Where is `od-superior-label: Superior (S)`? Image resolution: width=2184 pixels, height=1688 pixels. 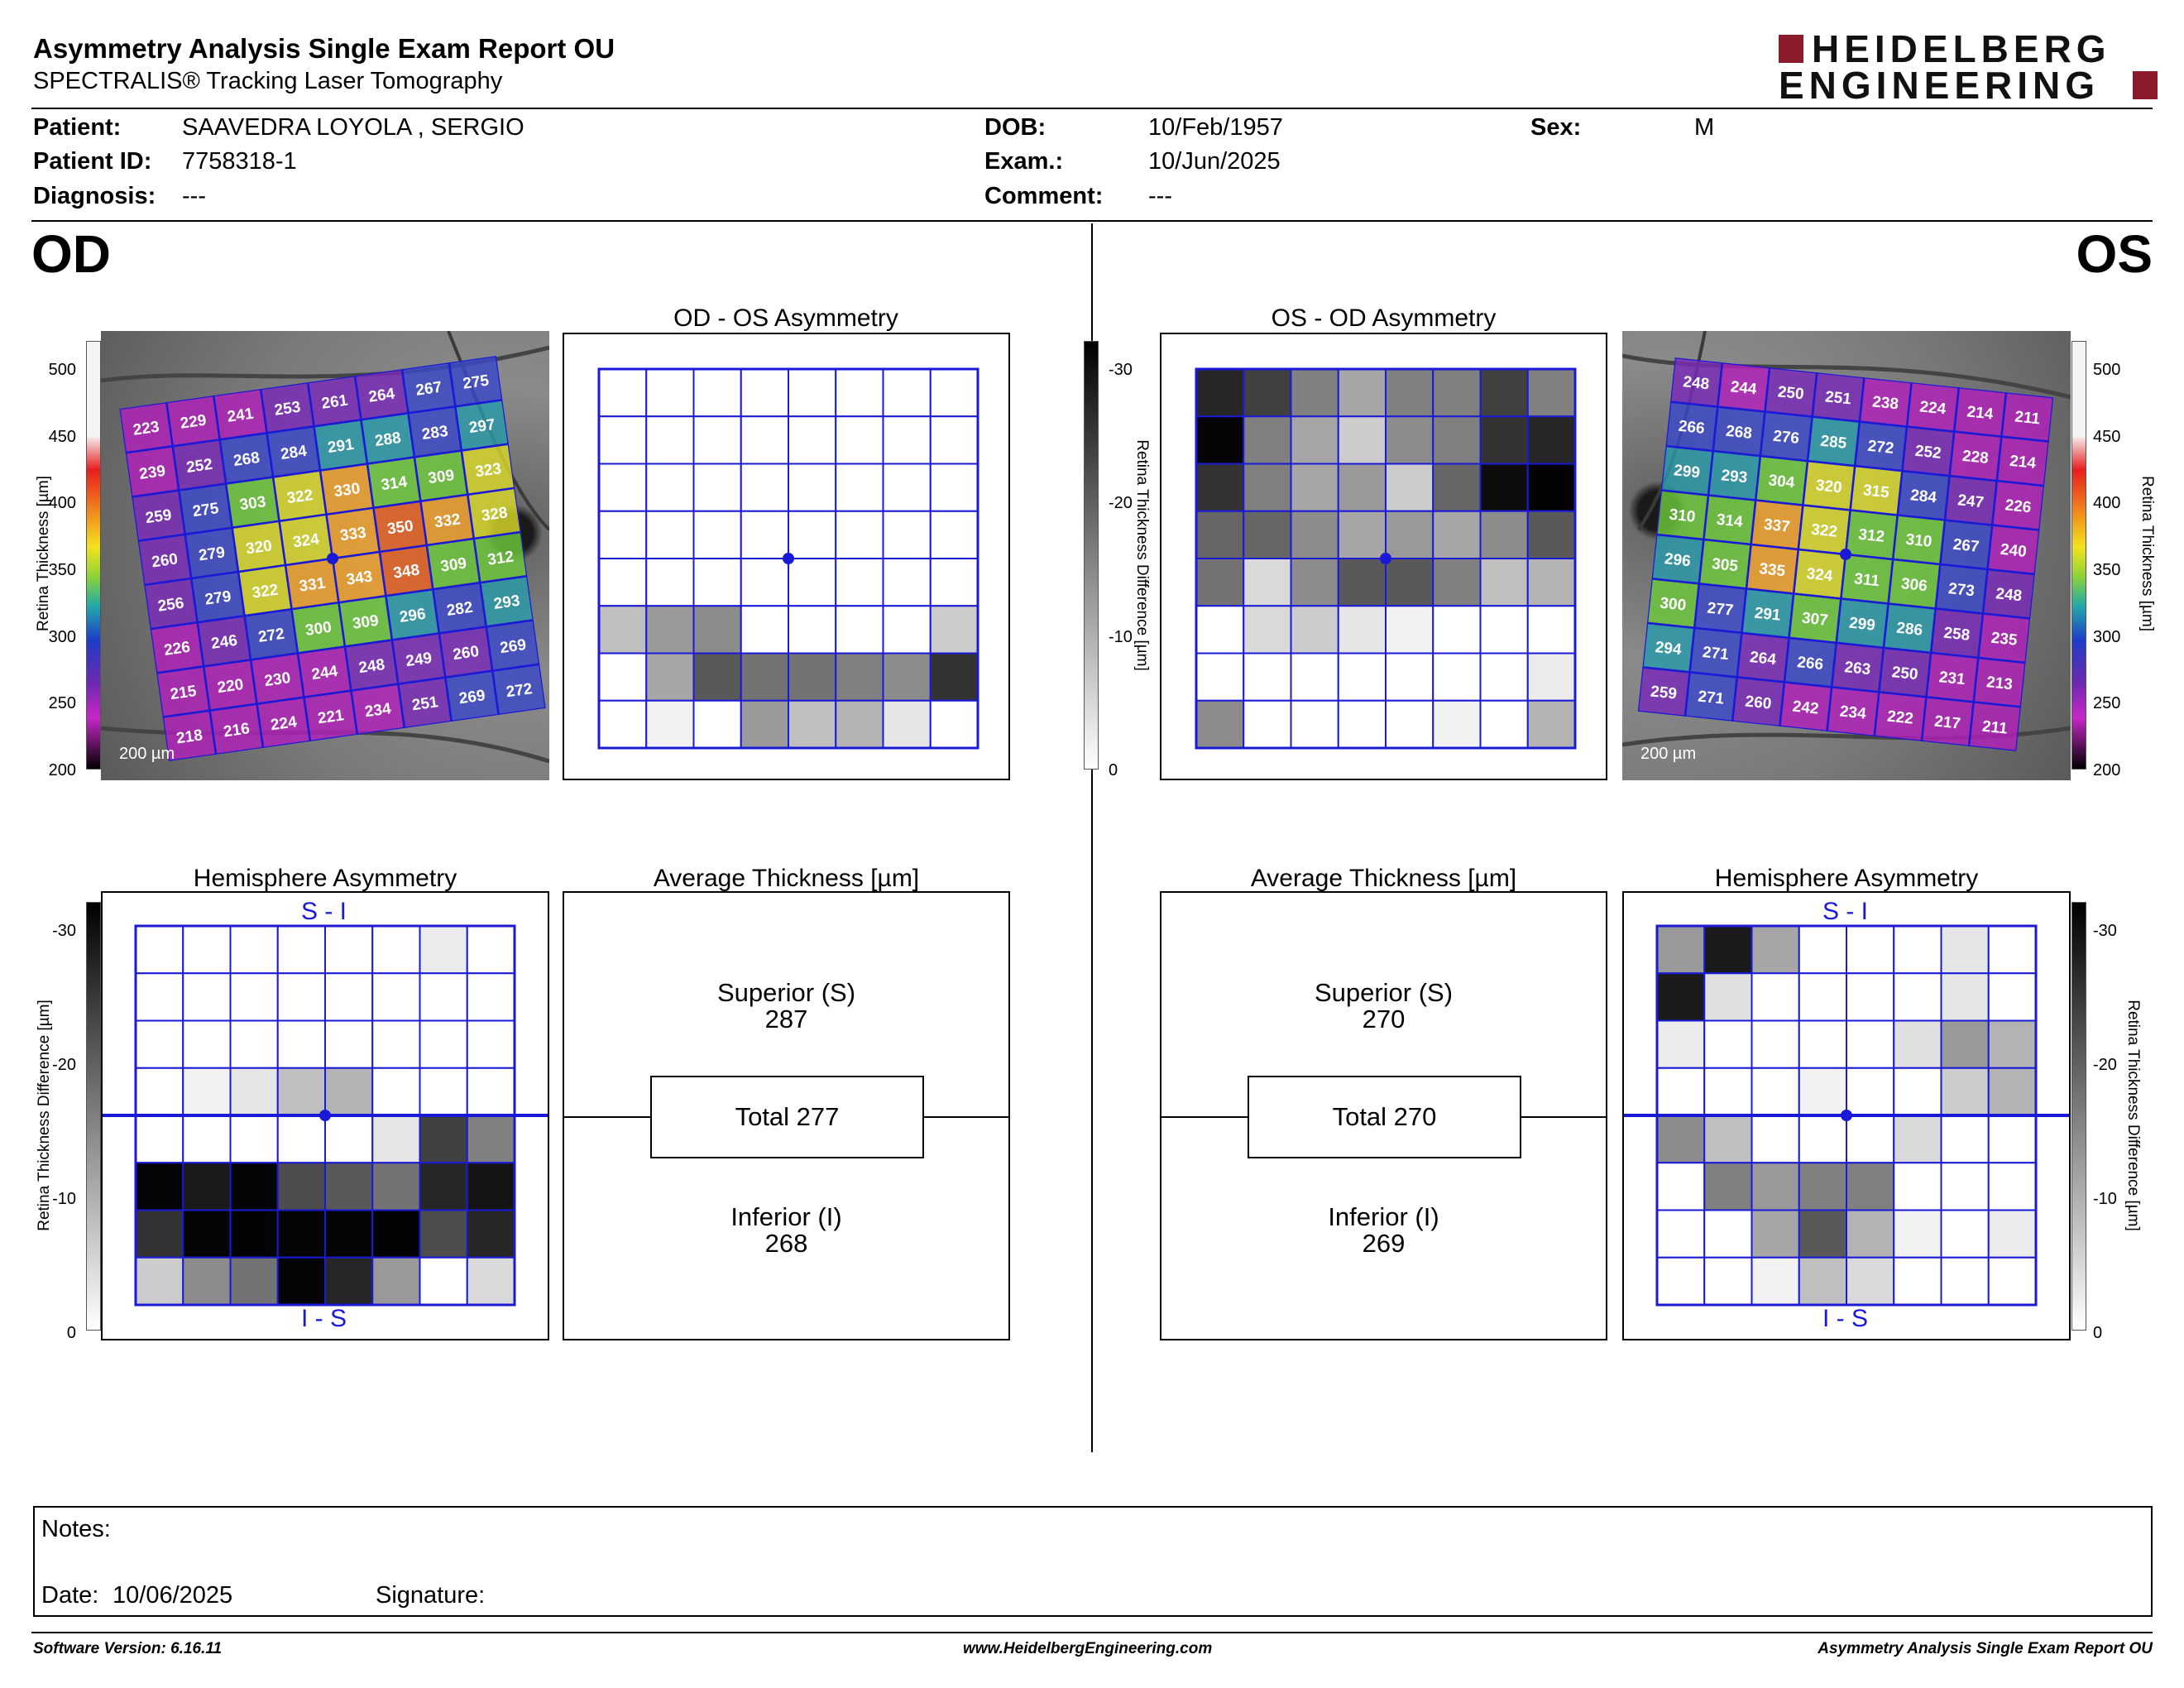 od-superior-label: Superior (S) is located at coordinates (786, 992).